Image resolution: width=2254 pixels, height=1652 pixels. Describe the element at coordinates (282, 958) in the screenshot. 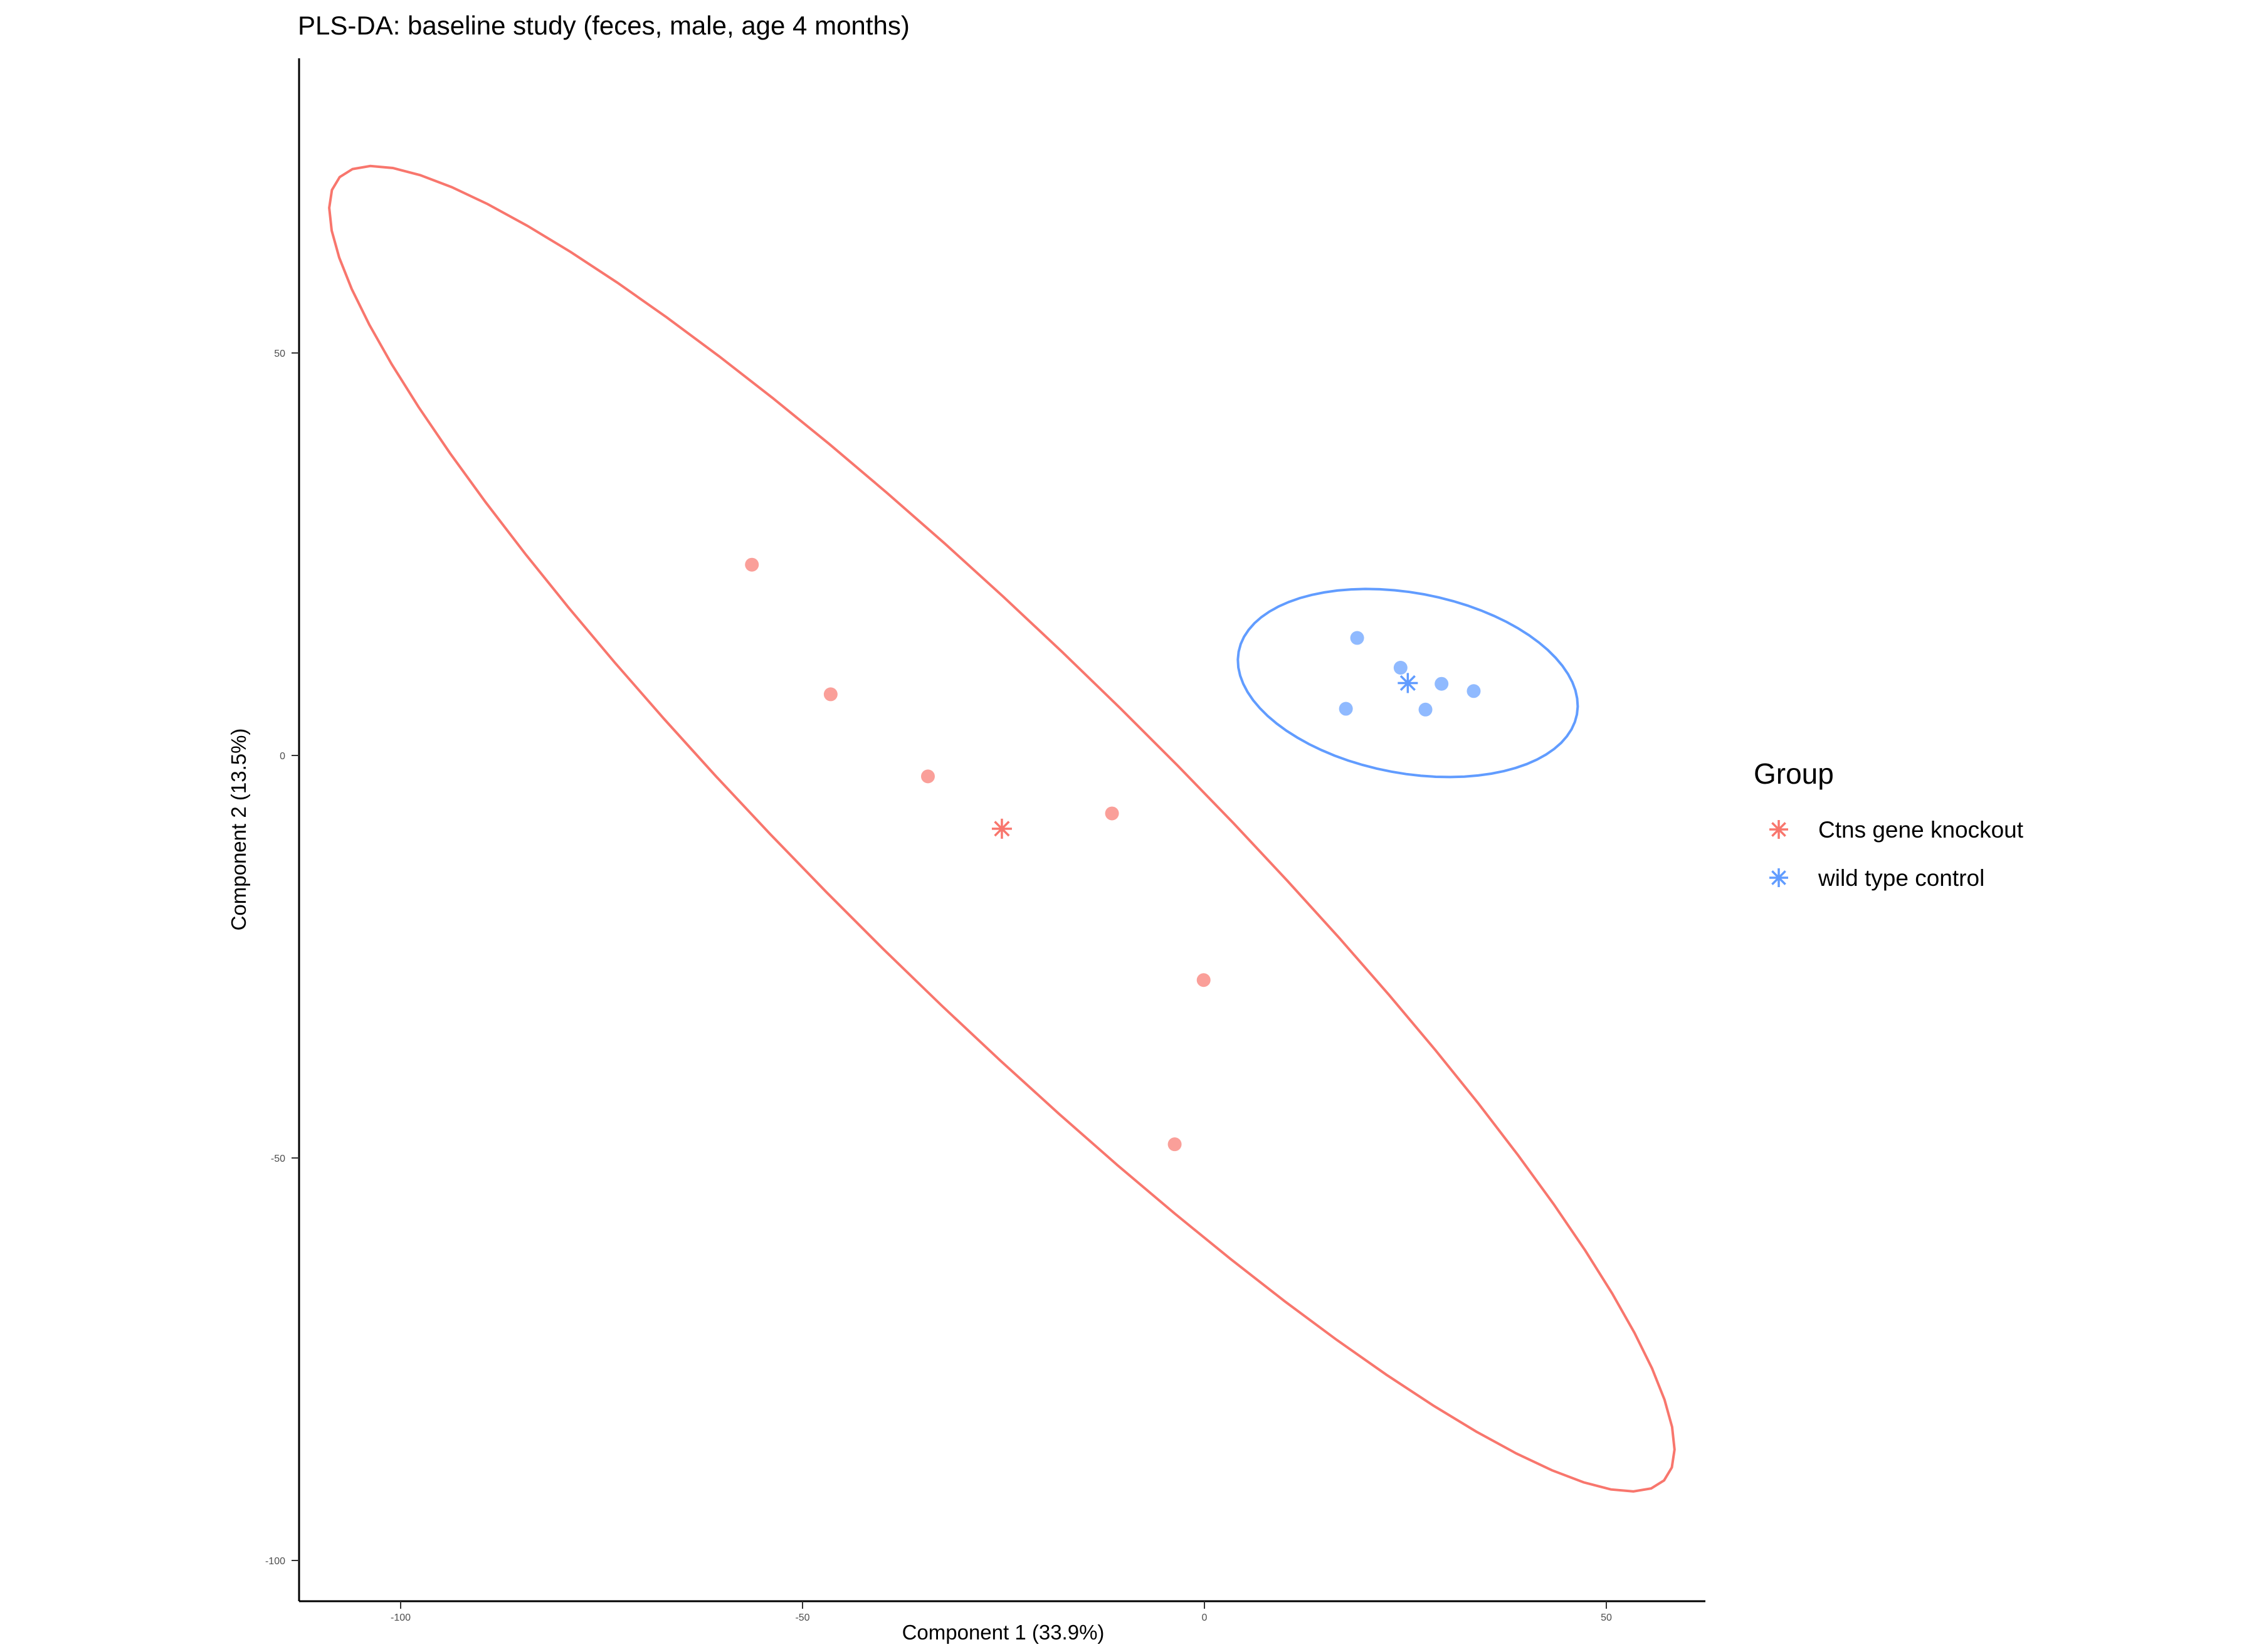

I see `y-axis-ticks: -100 -50 0 50` at that location.